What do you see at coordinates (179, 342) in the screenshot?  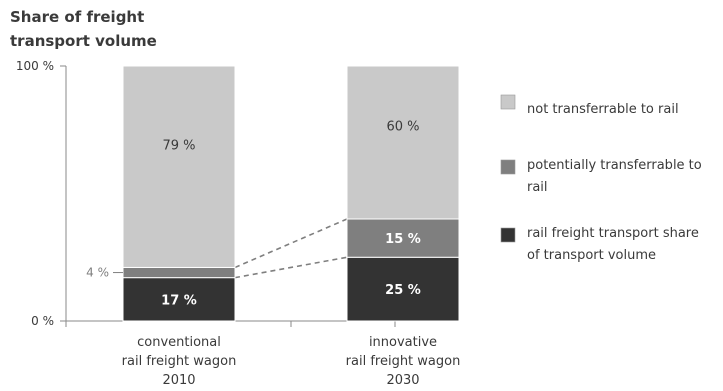 I see `x-category-label: conventional` at bounding box center [179, 342].